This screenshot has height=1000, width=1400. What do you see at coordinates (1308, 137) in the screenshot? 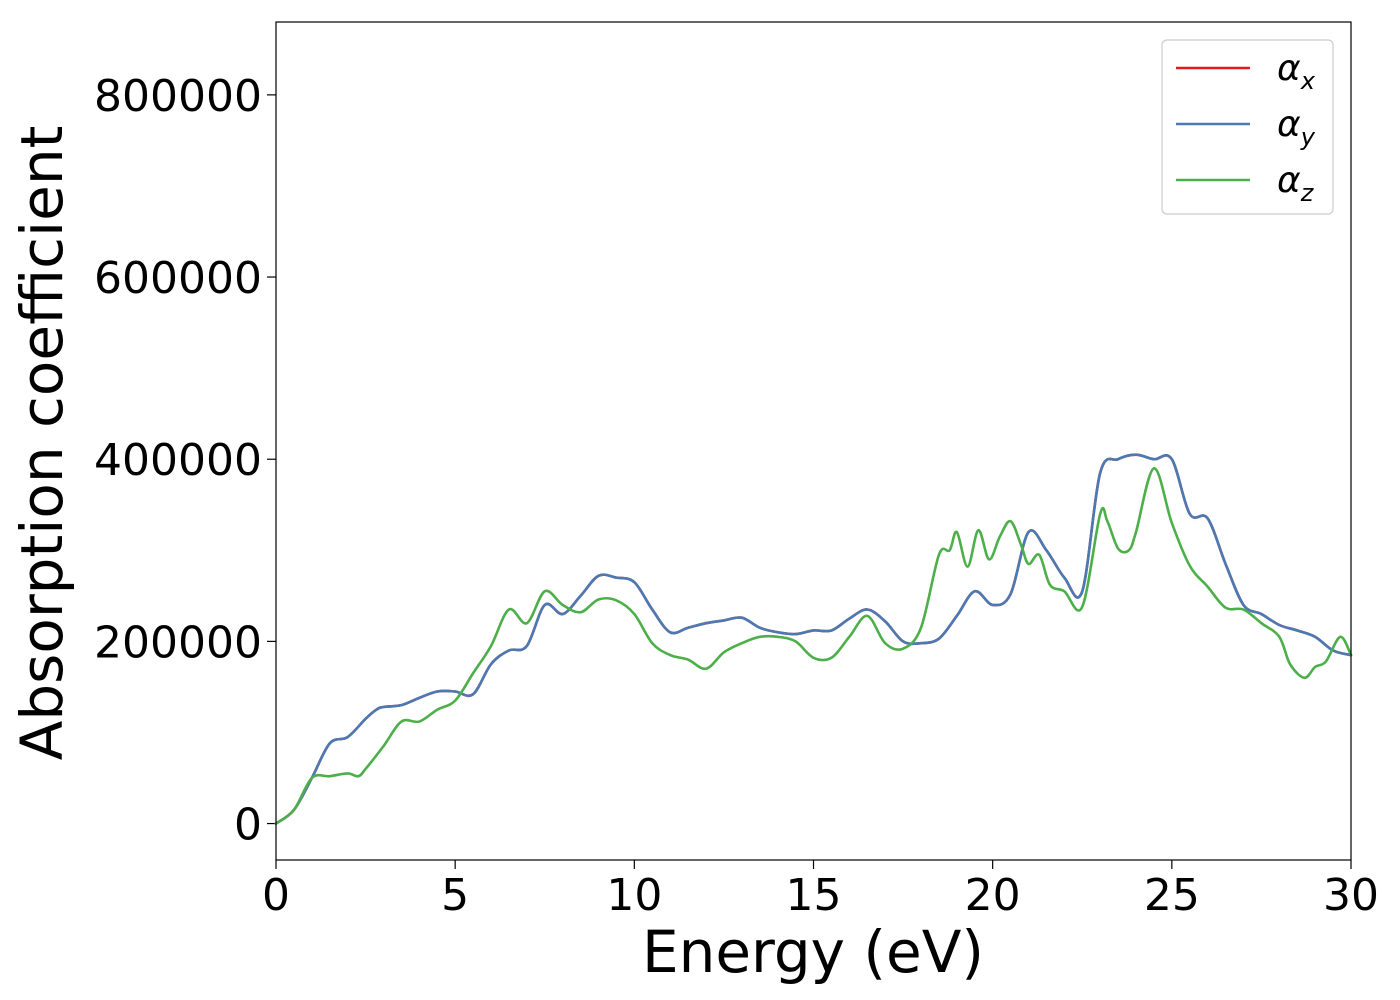
I see `legend-subscript: y` at bounding box center [1308, 137].